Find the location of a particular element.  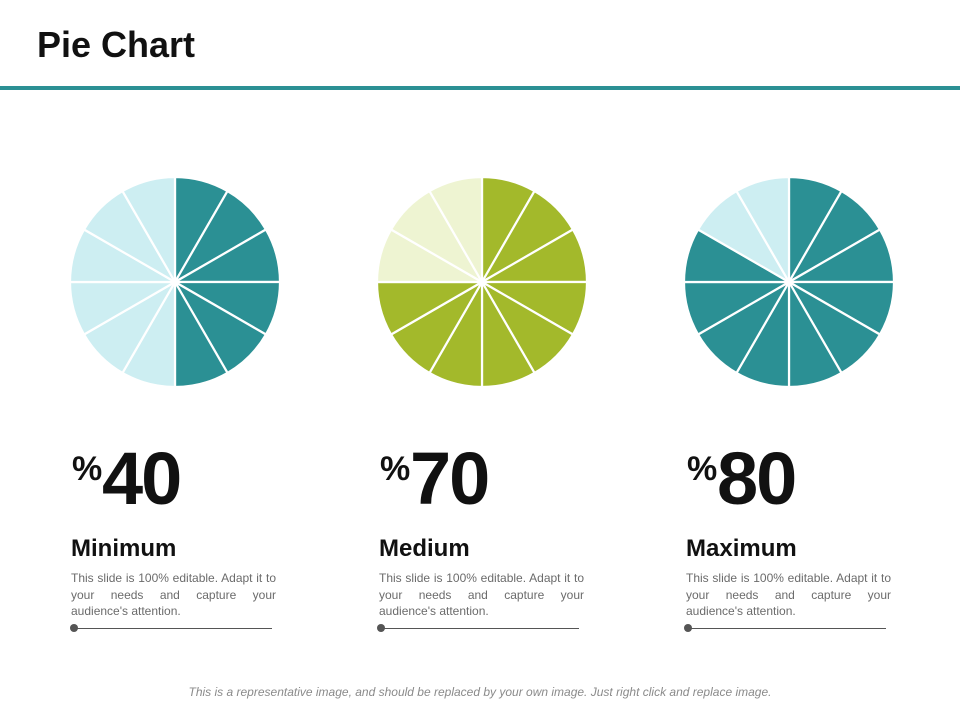

percent-value-maximum: % 80 is located at coordinates (777, 478).